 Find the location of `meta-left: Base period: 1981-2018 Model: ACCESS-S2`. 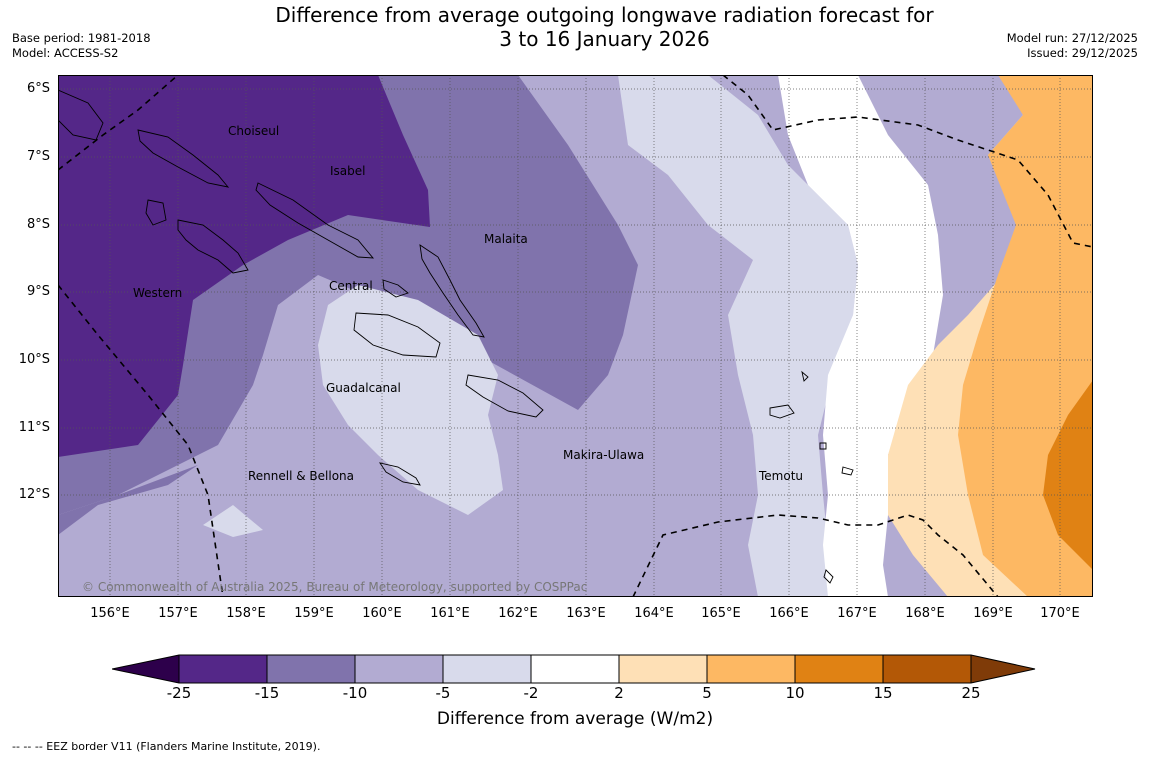

meta-left: Base period: 1981-2018 Model: ACCESS-S2 is located at coordinates (81, 46).